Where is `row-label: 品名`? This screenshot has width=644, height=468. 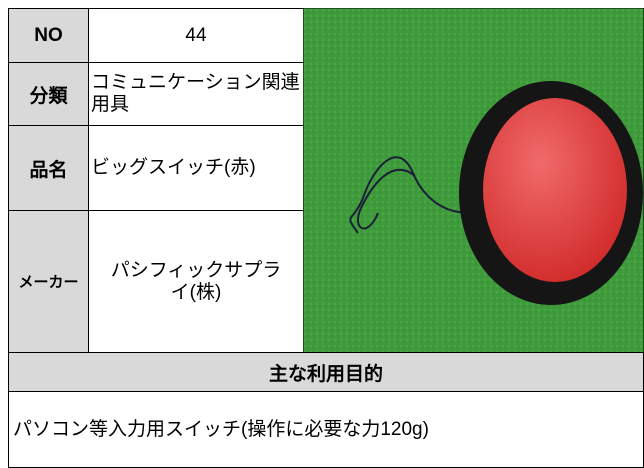 row-label: 品名 is located at coordinates (48, 168).